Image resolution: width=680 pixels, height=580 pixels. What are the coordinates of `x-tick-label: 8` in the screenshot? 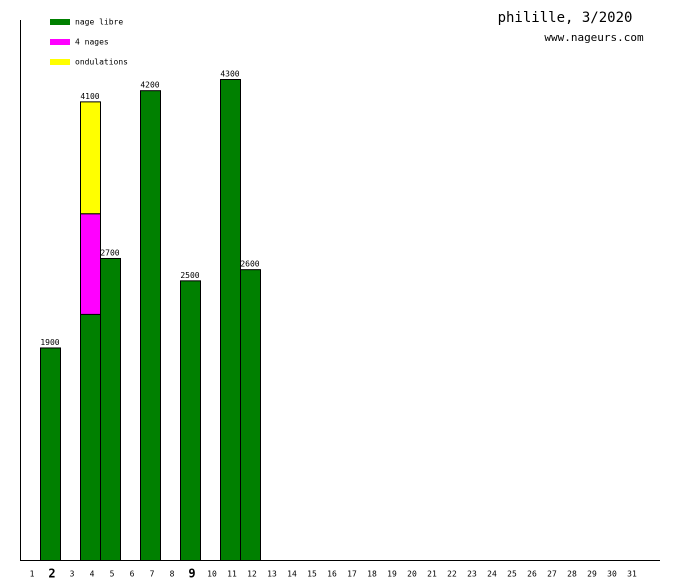 It's located at (172, 574).